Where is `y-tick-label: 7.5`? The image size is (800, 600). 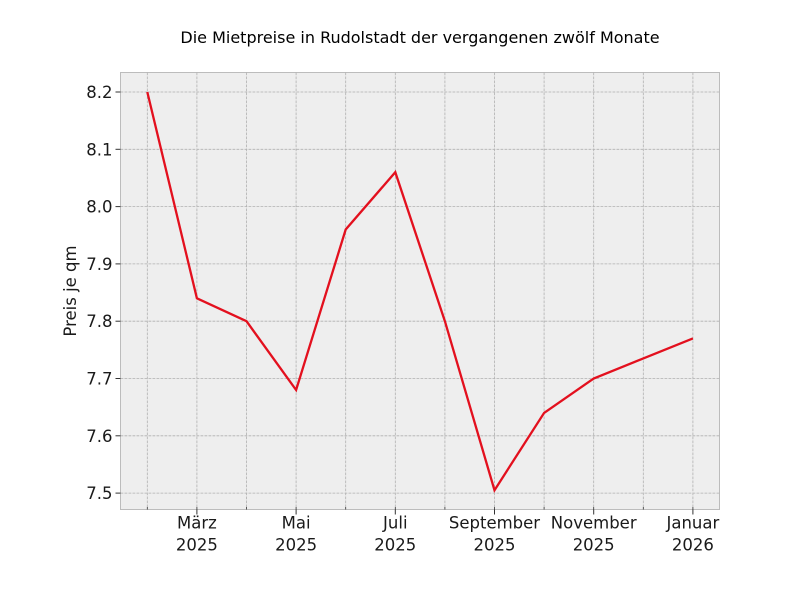 y-tick-label: 7.5 is located at coordinates (99, 493).